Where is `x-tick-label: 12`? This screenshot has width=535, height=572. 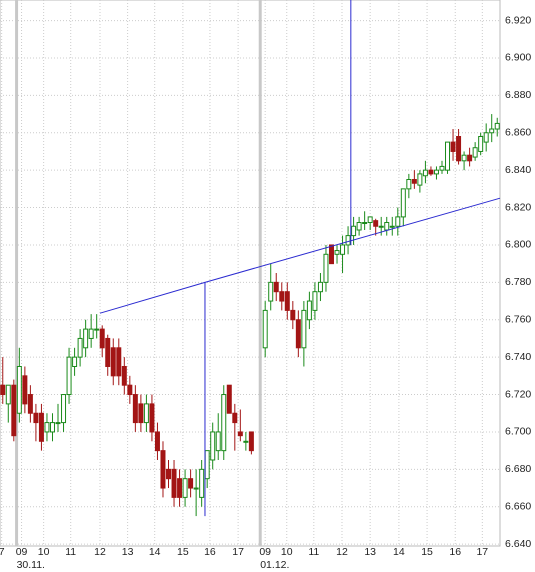 x-tick-label: 12 is located at coordinates (100, 552).